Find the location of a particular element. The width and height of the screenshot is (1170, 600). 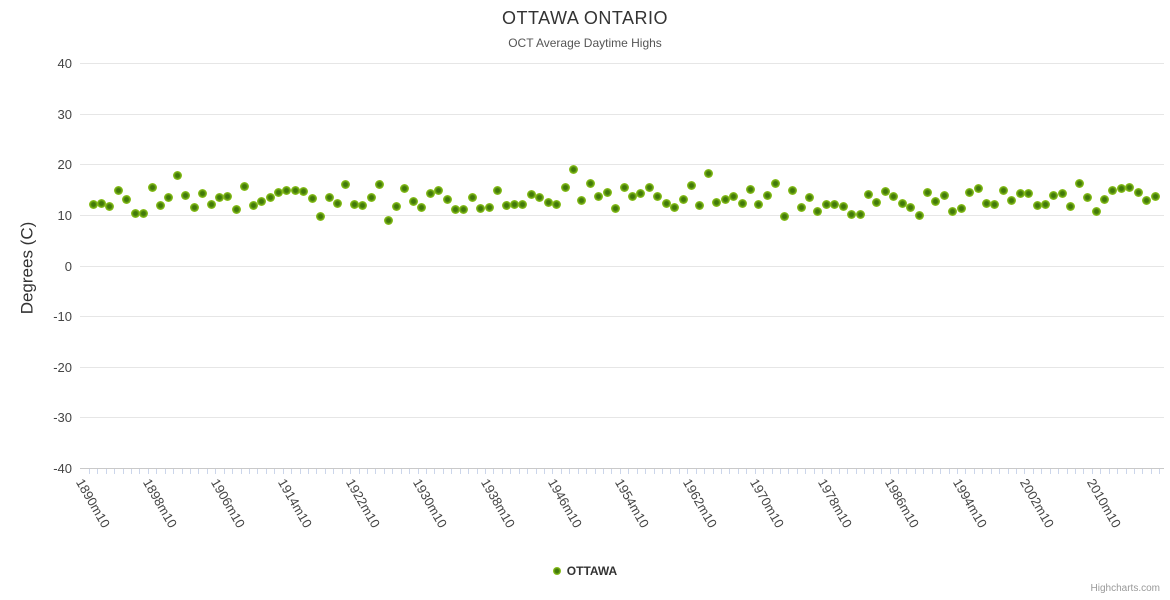

legend-item-ottawa: OTTAWA is located at coordinates (585, 571).